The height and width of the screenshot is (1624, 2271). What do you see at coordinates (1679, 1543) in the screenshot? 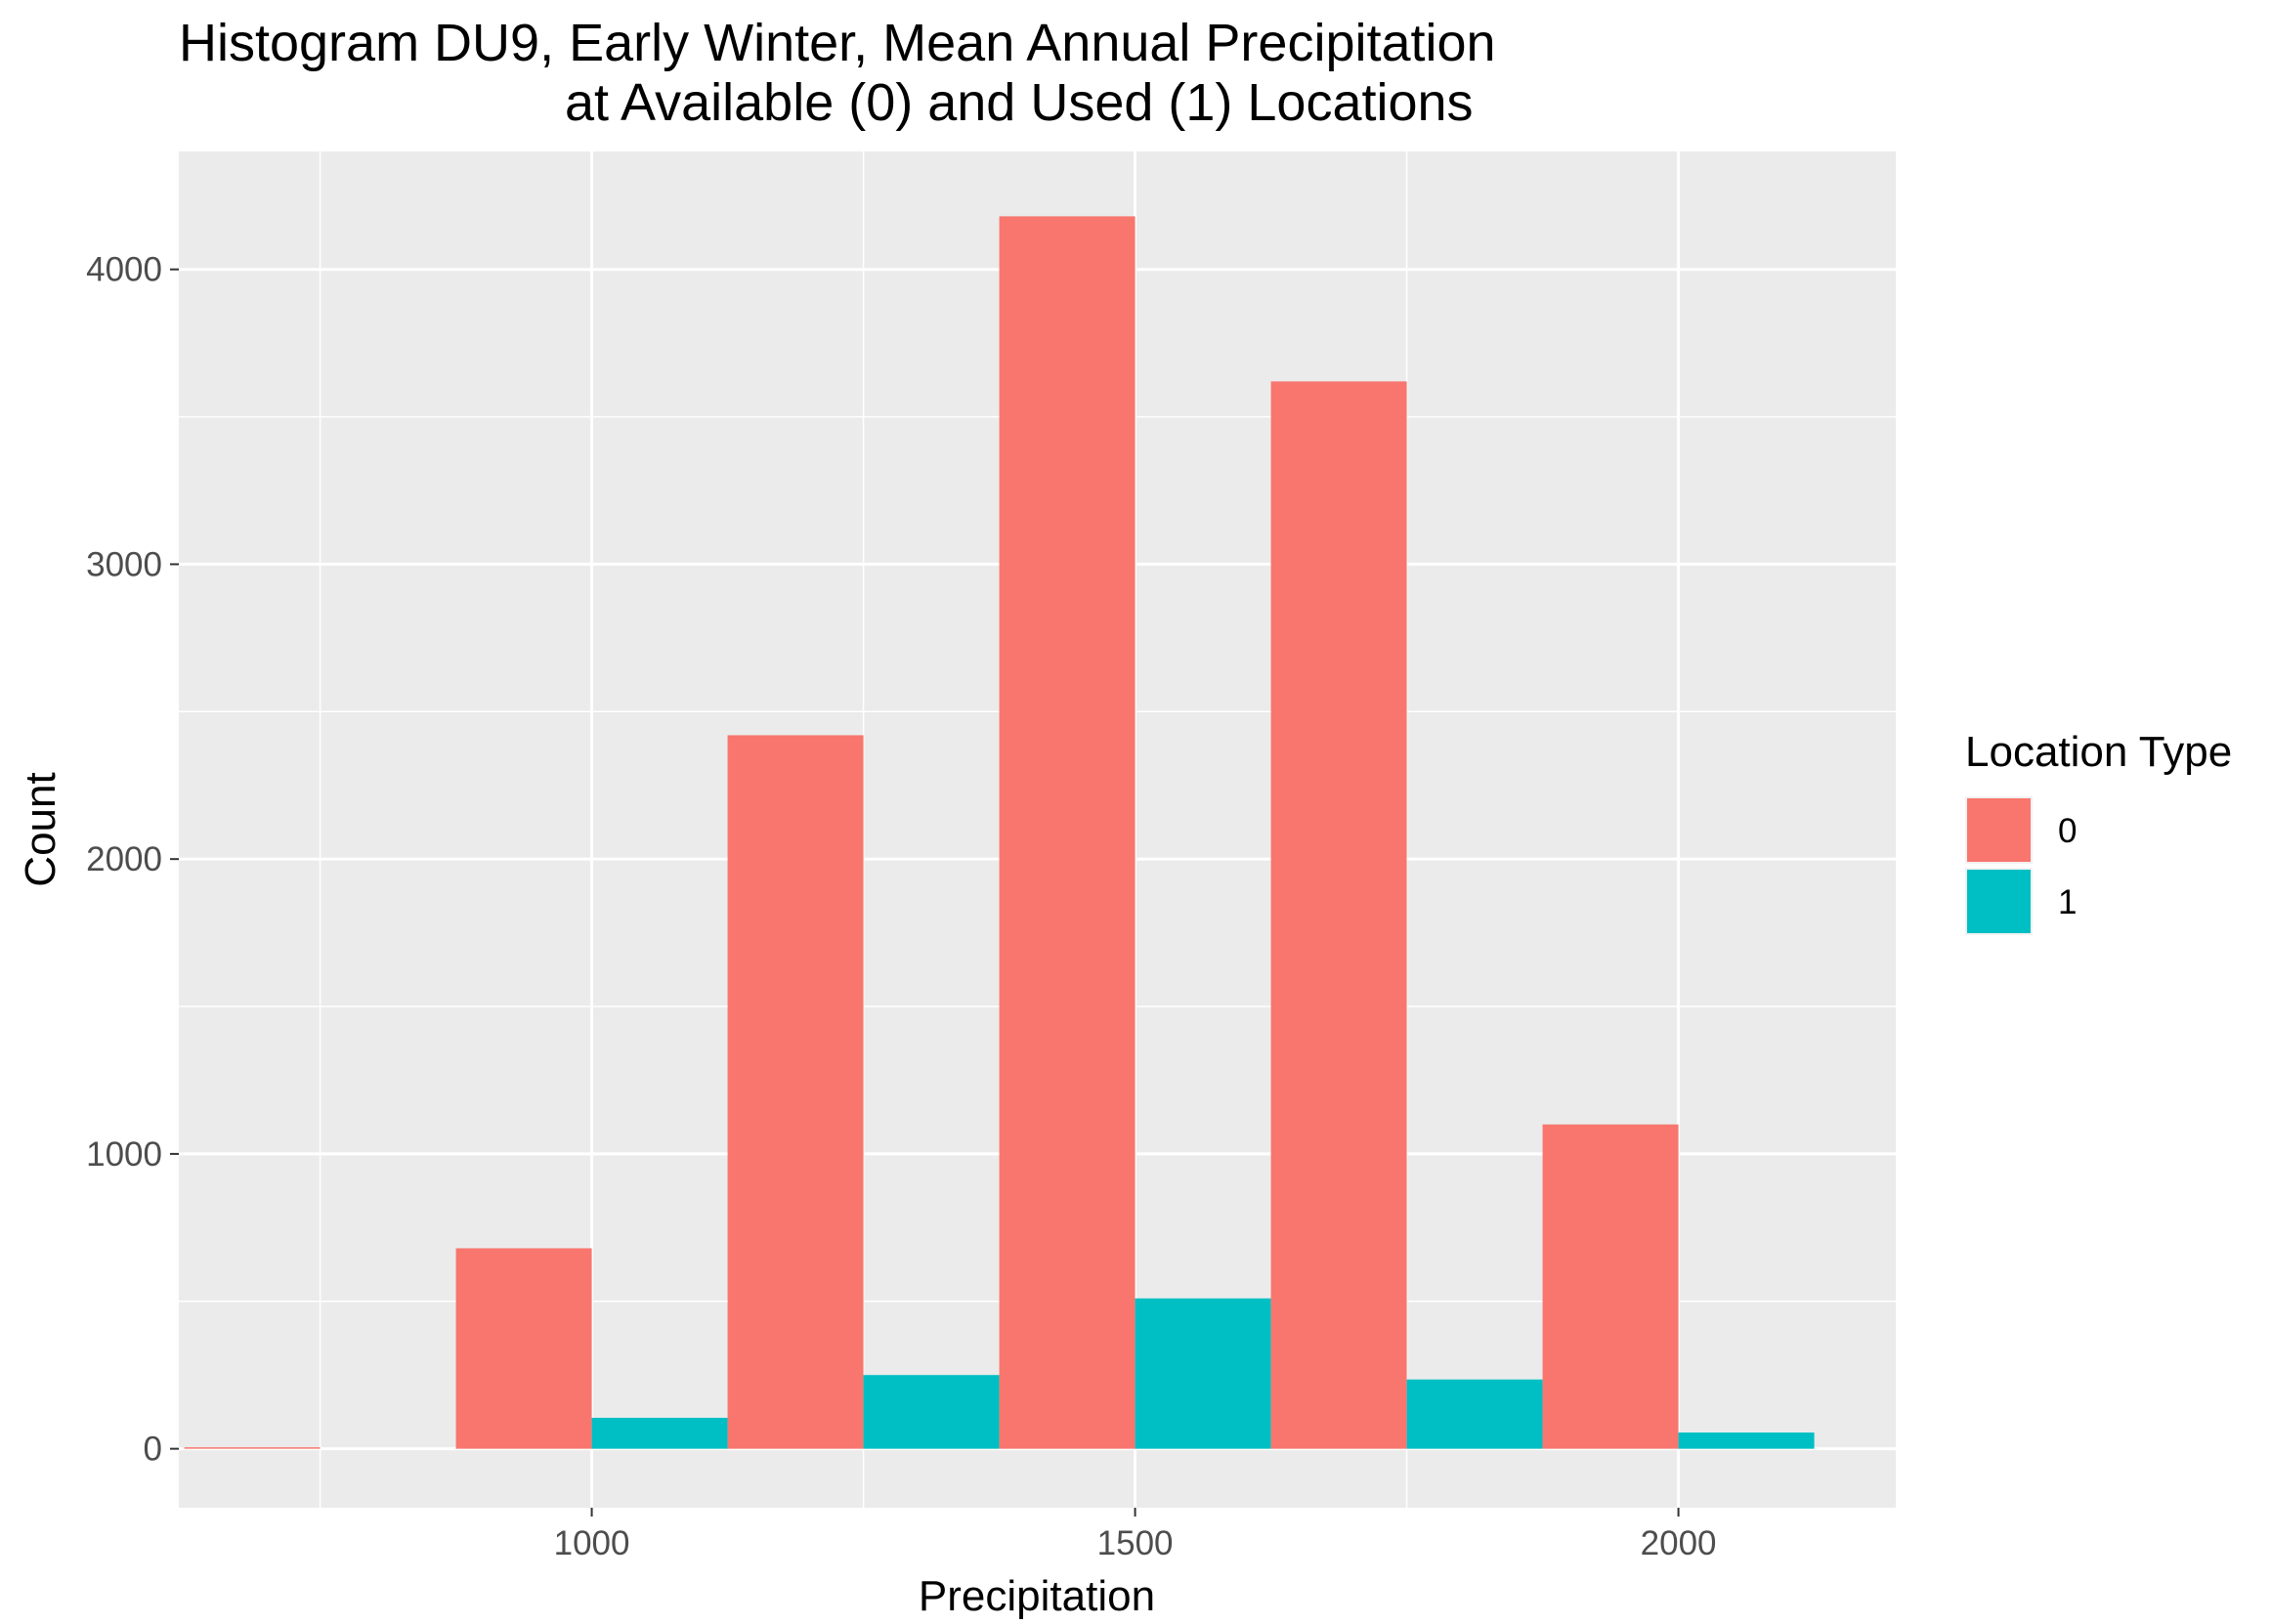
I see `x-tick-label: 2000` at bounding box center [1679, 1543].